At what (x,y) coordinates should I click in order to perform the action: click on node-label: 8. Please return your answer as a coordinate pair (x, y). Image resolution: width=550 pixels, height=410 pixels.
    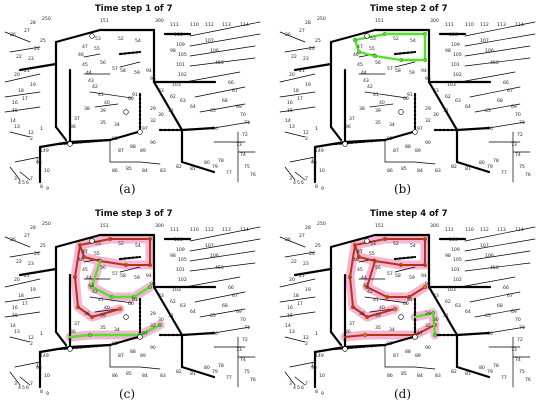
    Looking at the image, I should click on (316, 187).